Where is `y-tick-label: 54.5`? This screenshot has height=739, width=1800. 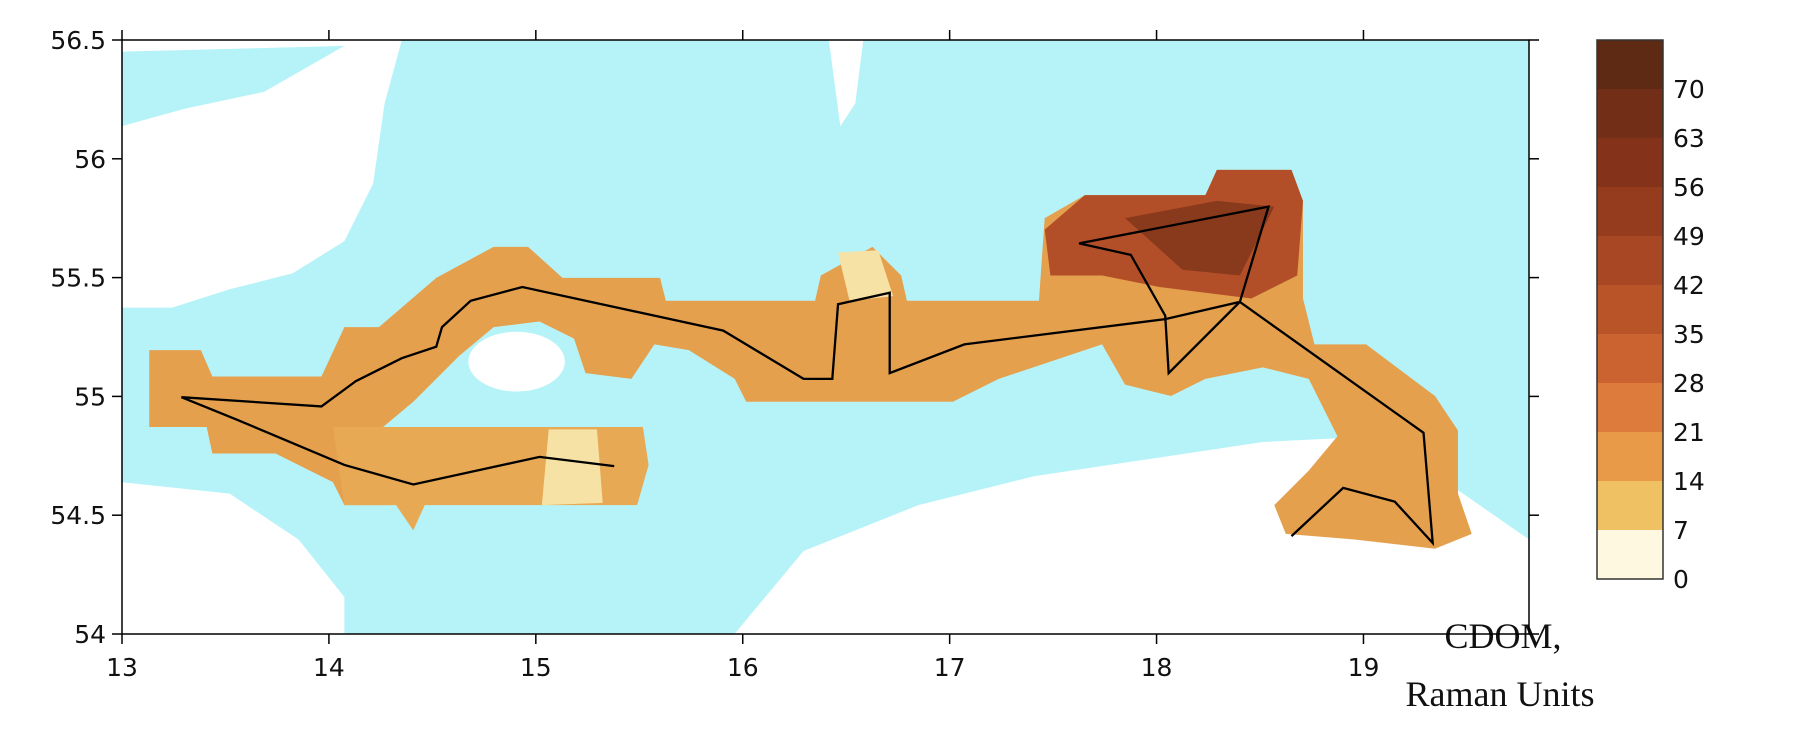 y-tick-label: 54.5 is located at coordinates (78, 515).